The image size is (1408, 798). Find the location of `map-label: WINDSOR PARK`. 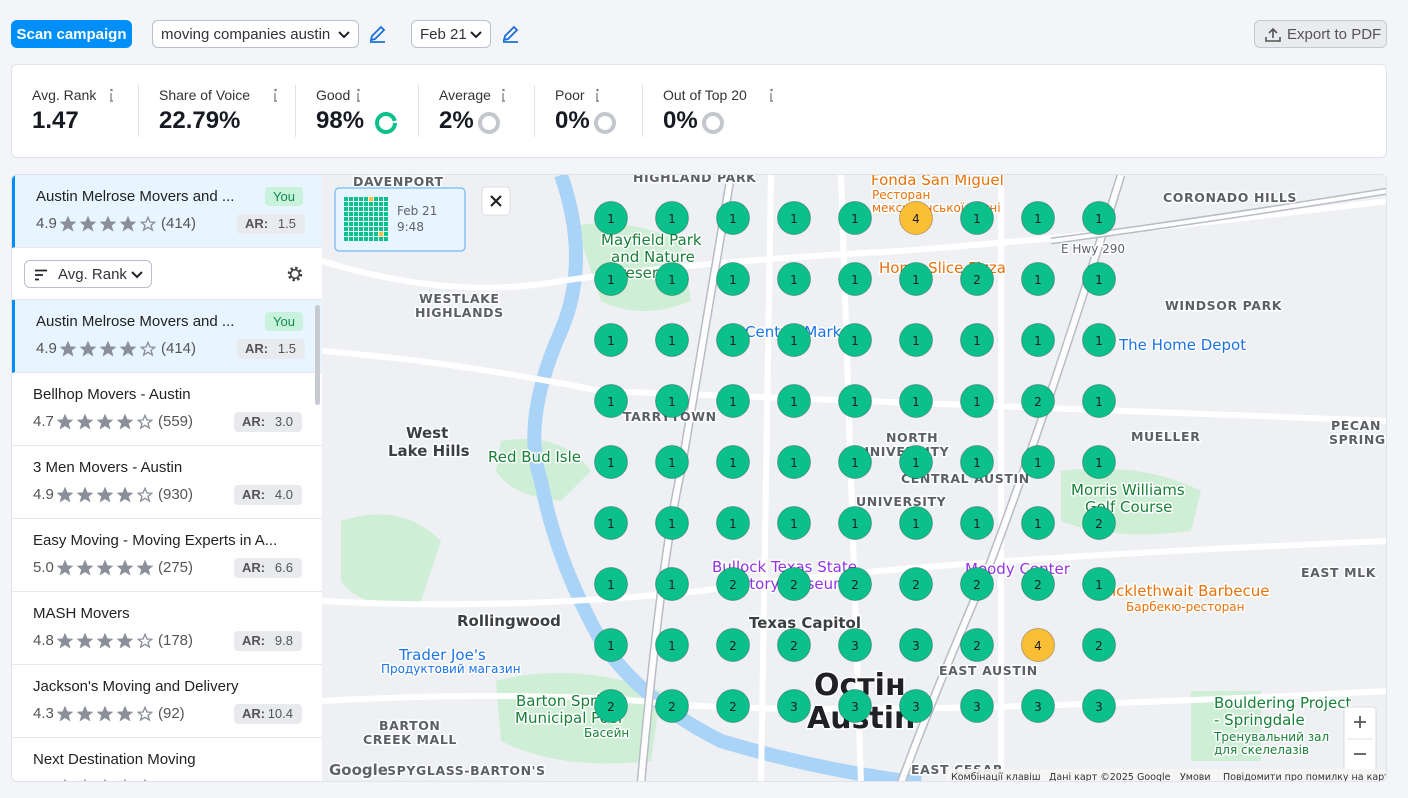

map-label: WINDSOR PARK is located at coordinates (1224, 305).